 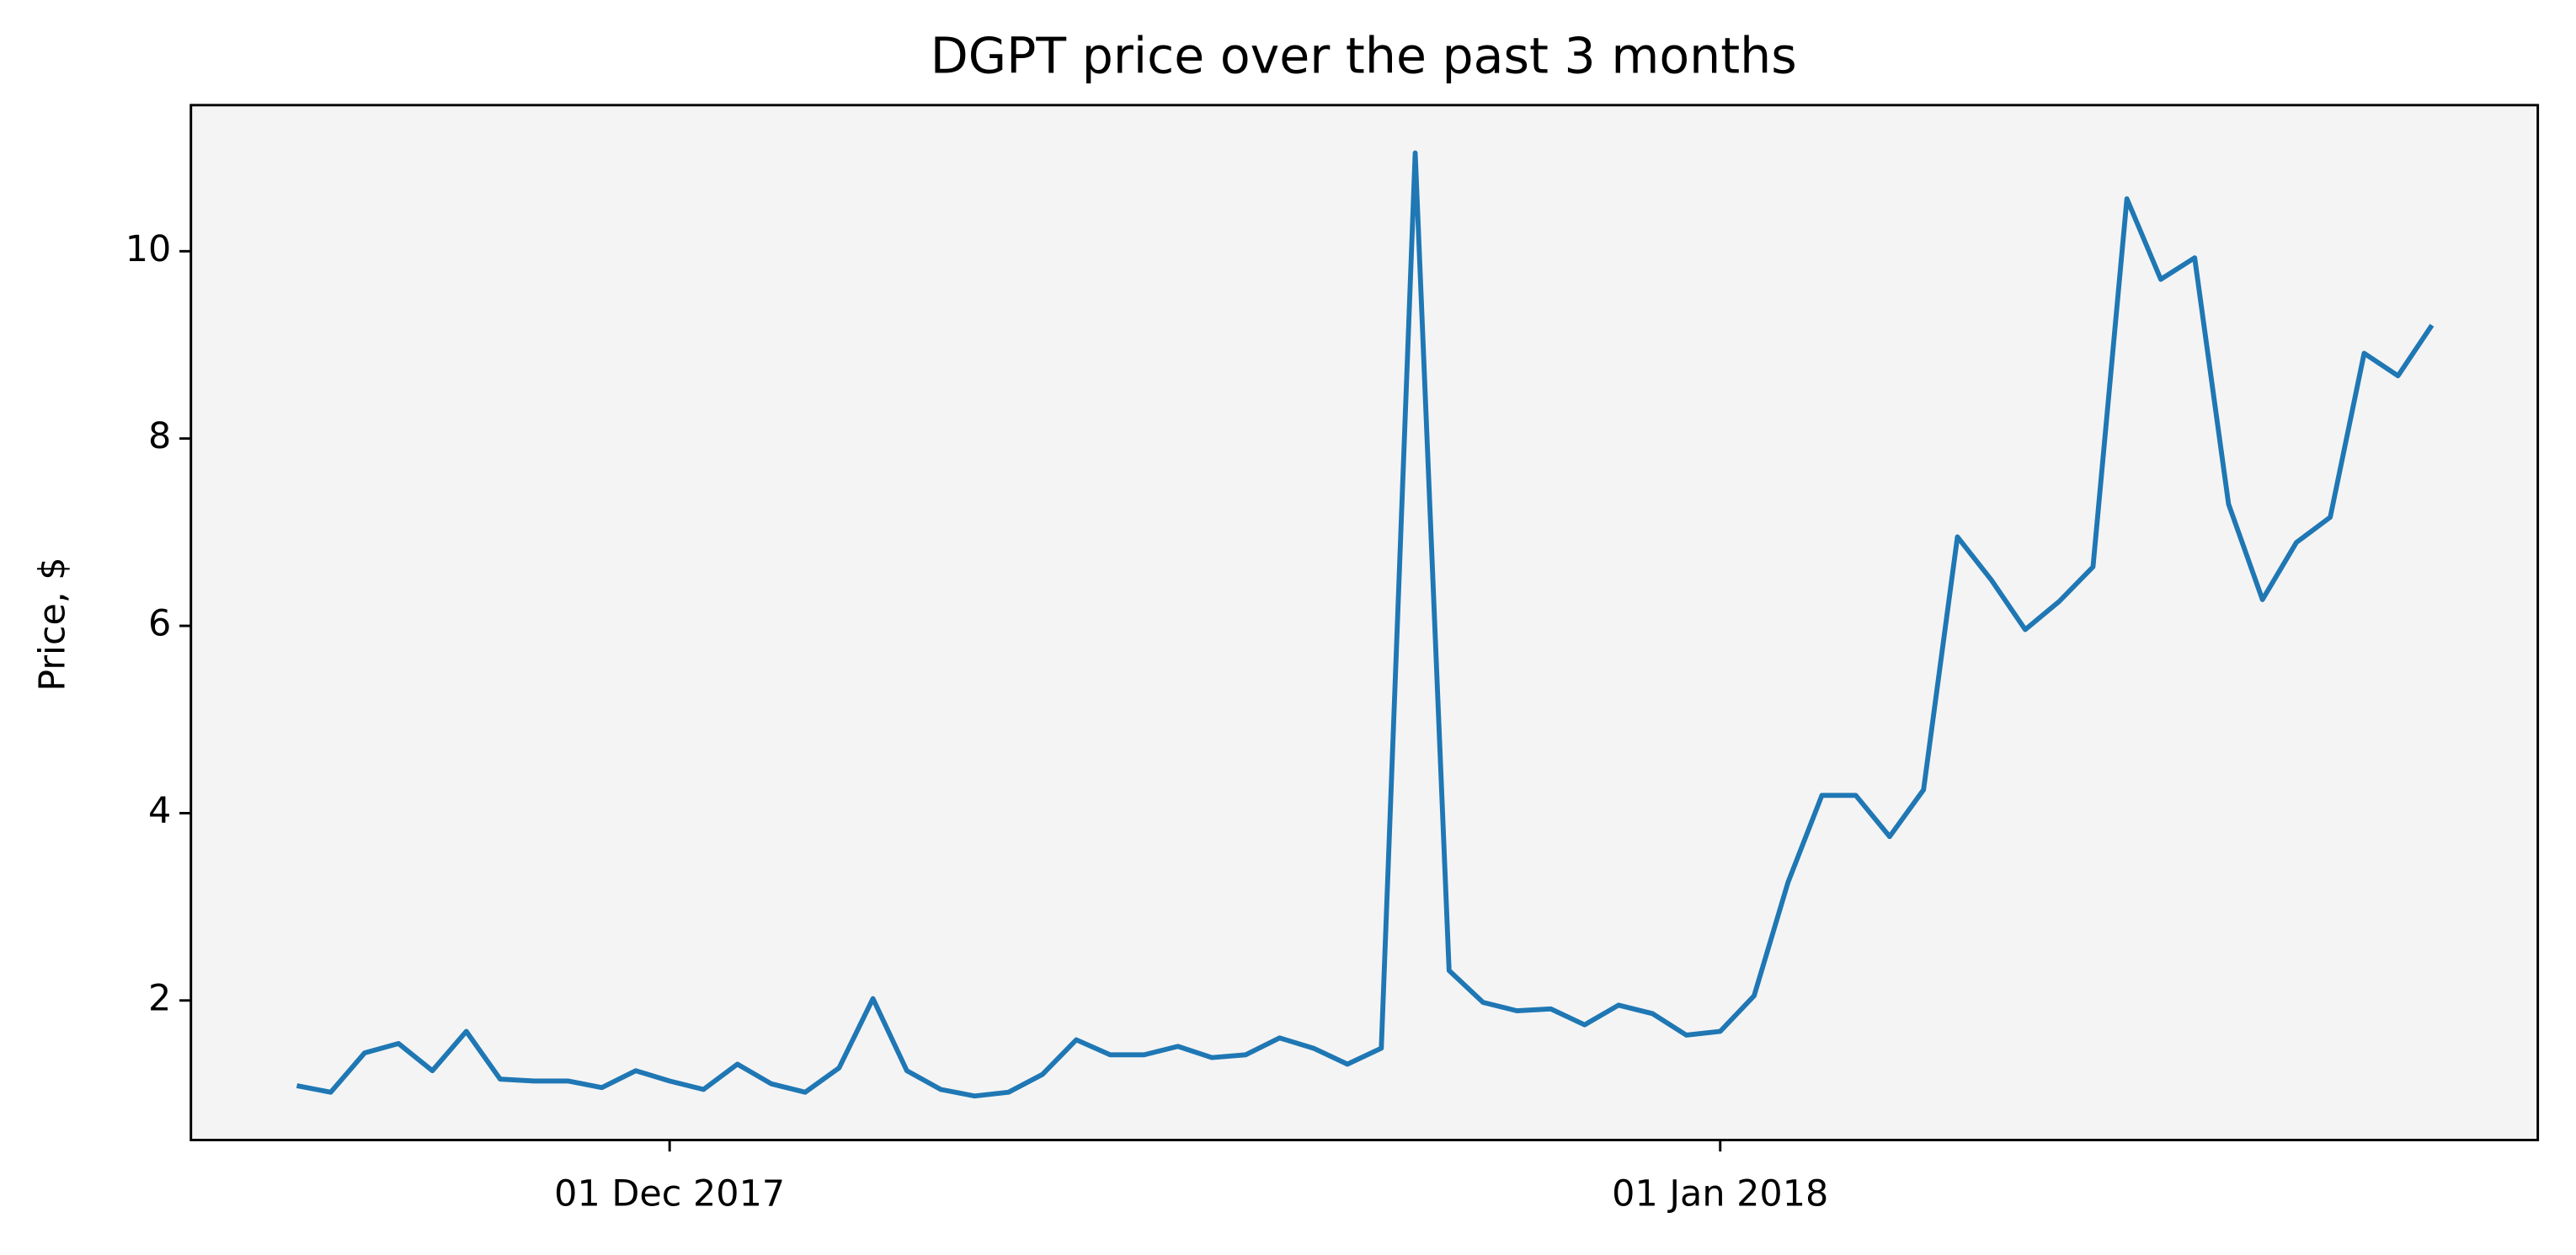 What do you see at coordinates (669, 1193) in the screenshot?
I see `x-tick-label: 01 Dec 2017` at bounding box center [669, 1193].